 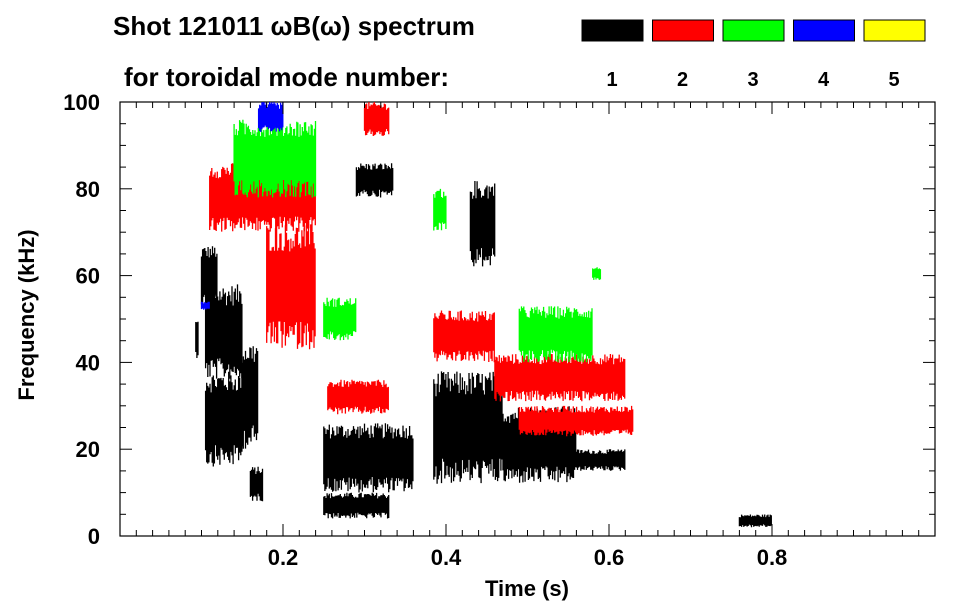 I want to click on region-n=4-1, so click(x=205, y=305).